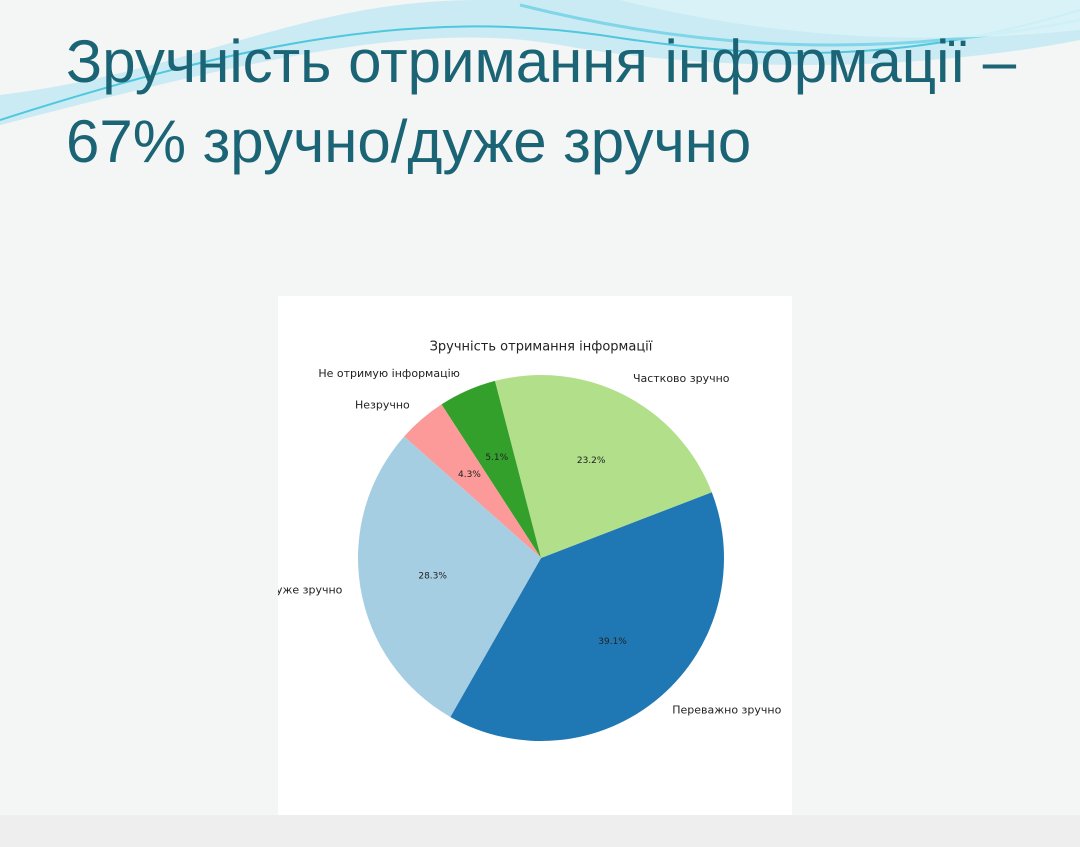 The image size is (1080, 847). I want to click on slice-label: Частково зручно, so click(681, 378).